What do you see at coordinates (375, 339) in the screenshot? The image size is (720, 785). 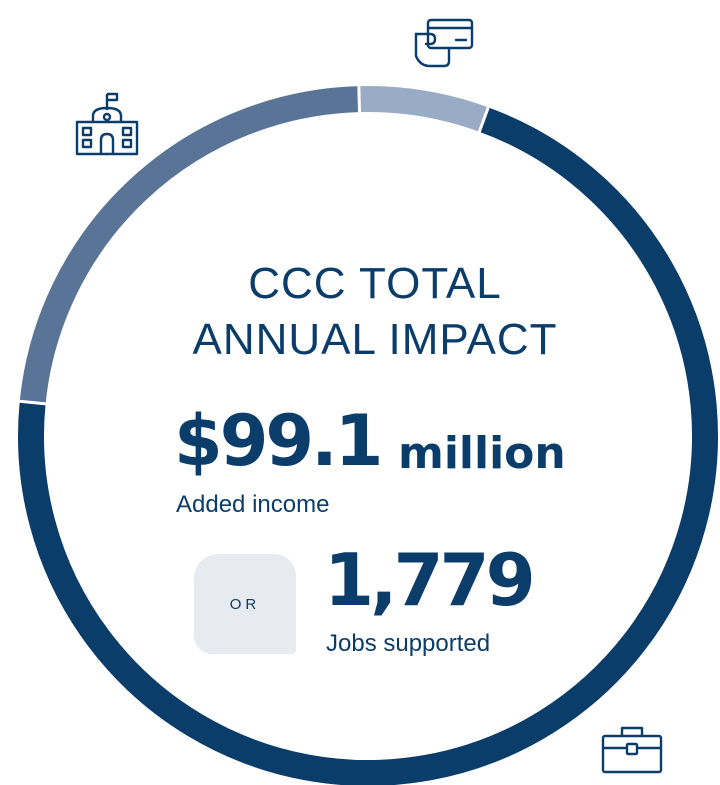 I see `chart-title-line-2: ANNUAL IMPACT` at bounding box center [375, 339].